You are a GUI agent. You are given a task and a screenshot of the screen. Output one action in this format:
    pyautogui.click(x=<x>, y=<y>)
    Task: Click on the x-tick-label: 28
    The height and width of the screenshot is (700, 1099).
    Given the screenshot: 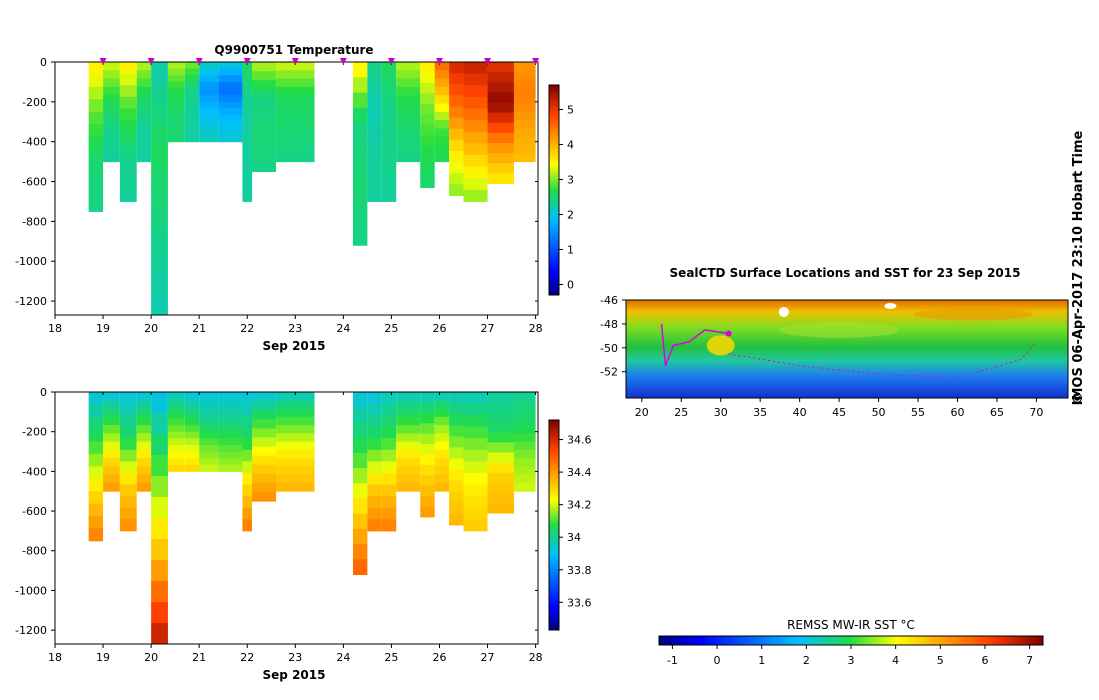 What is the action you would take?
    pyautogui.click(x=536, y=328)
    